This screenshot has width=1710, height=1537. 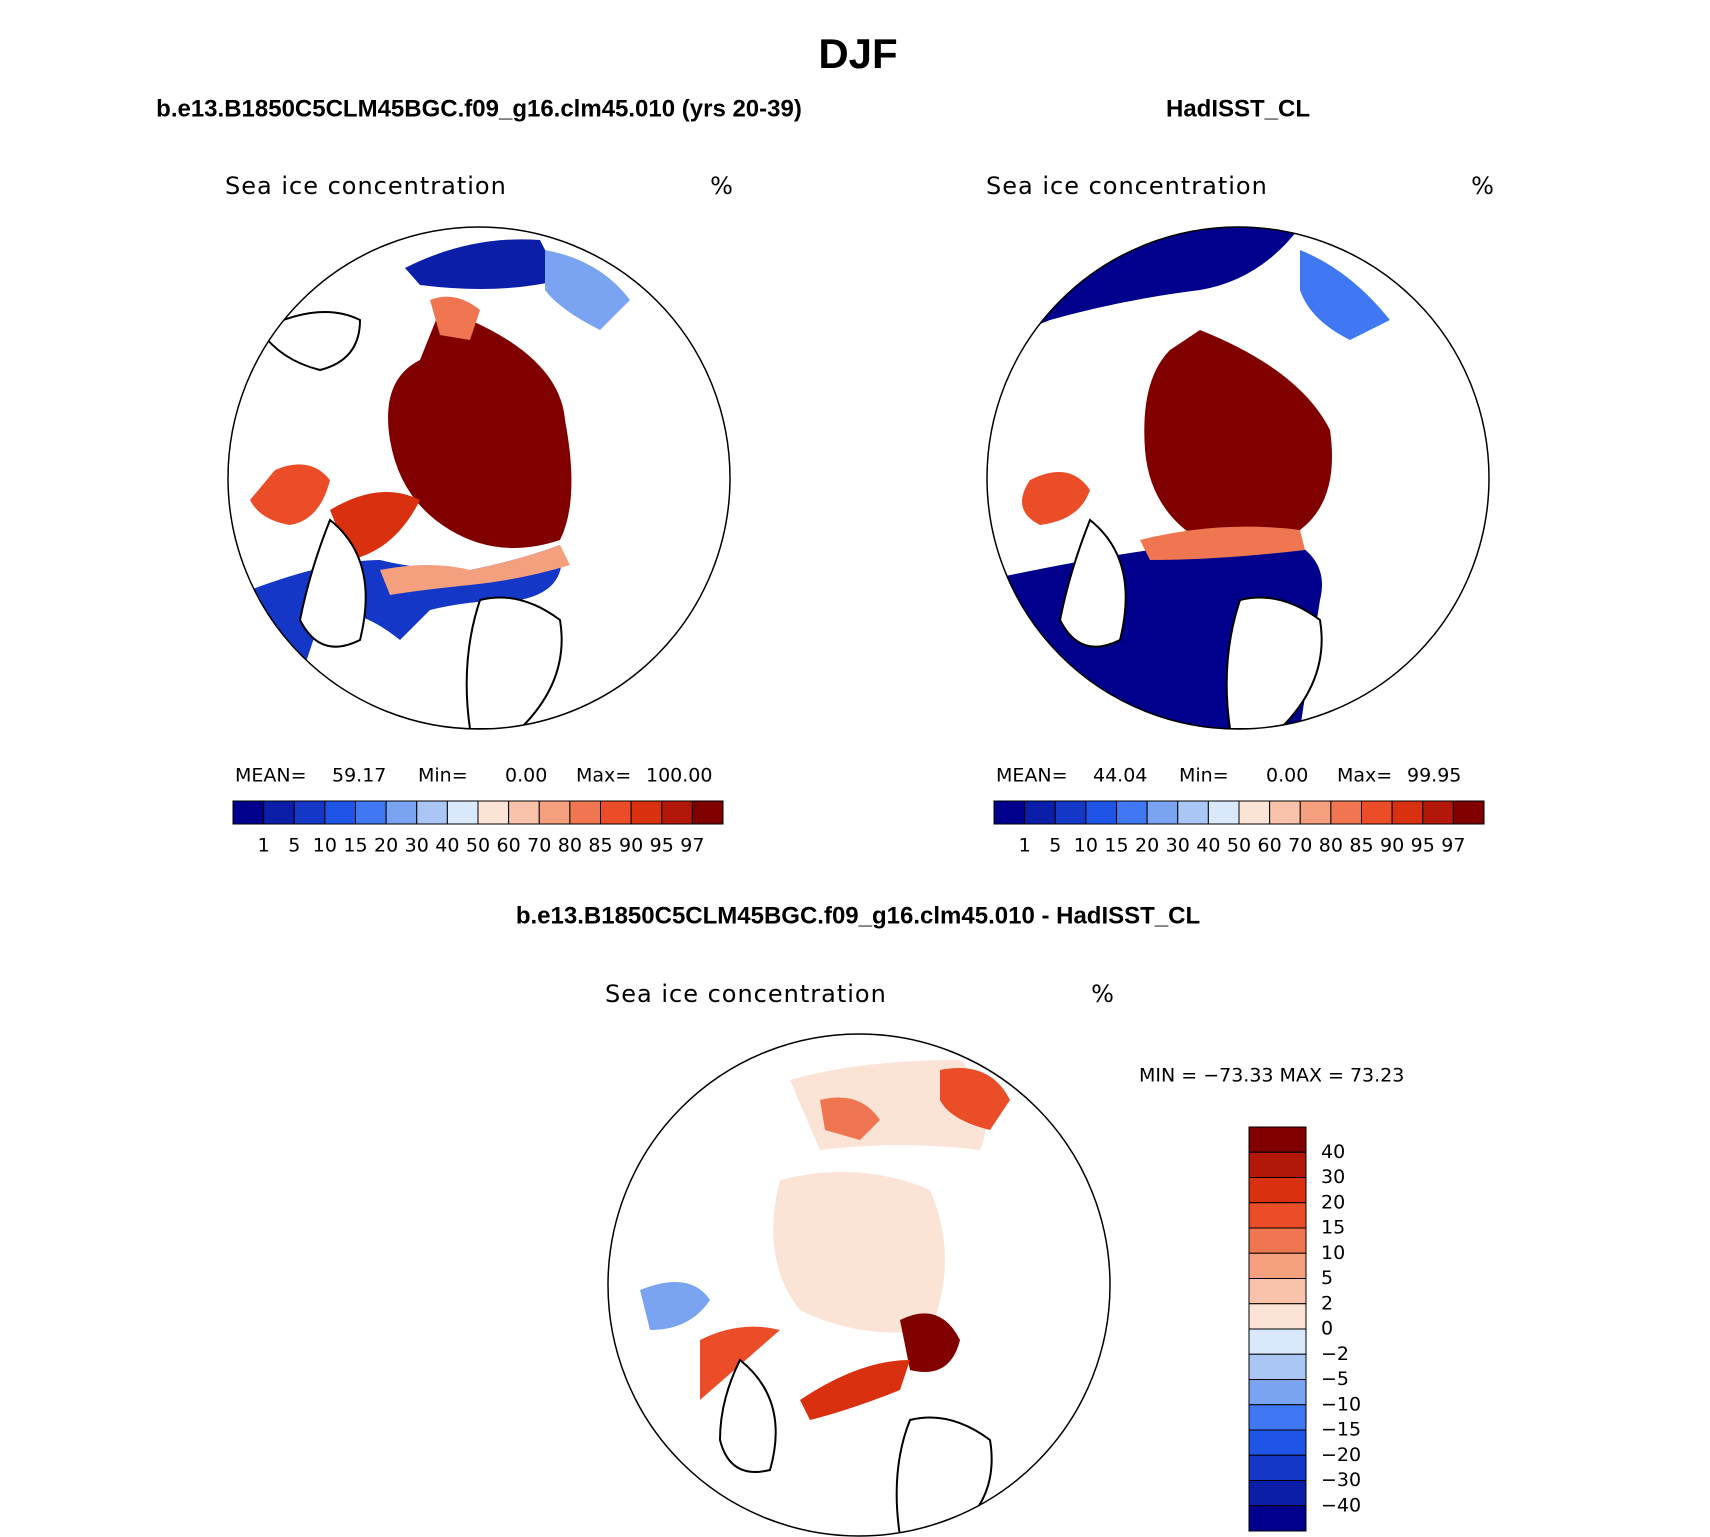 What do you see at coordinates (509, 846) in the screenshot?
I see `colorbar-label: 60` at bounding box center [509, 846].